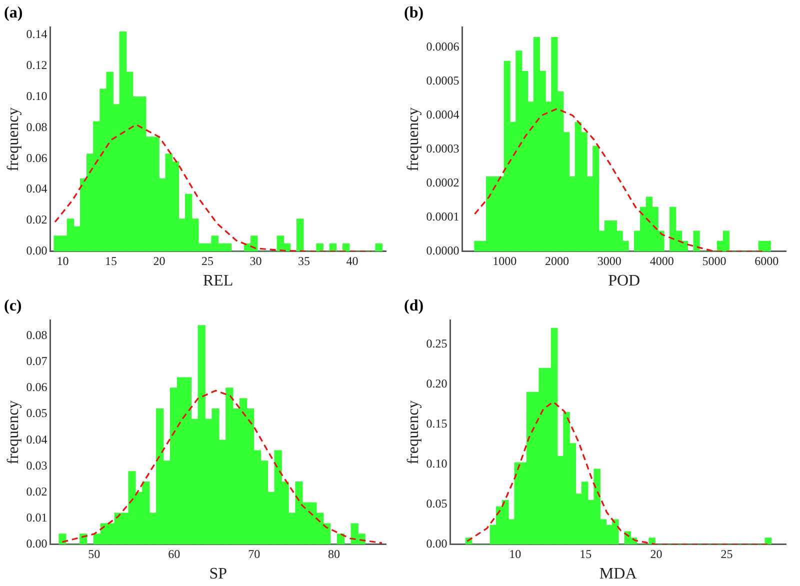 Image resolution: width=800 pixels, height=586 pixels. I want to click on x-tick-label: 70, so click(254, 553).